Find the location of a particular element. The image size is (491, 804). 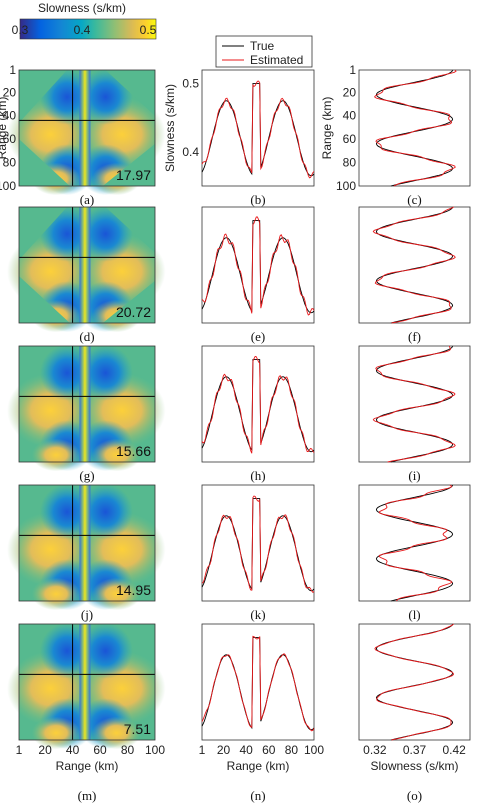

vertical-y-tick-0: 1 is located at coordinates (352, 70).